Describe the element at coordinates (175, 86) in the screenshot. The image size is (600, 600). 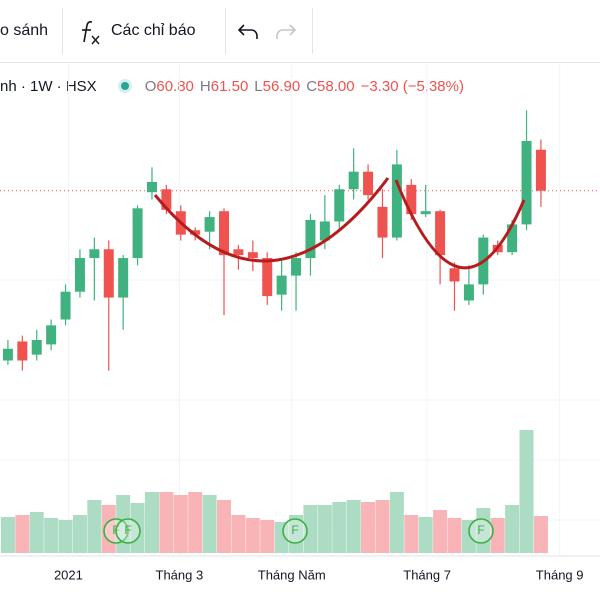
I see `ohlc-value: 60.80` at that location.